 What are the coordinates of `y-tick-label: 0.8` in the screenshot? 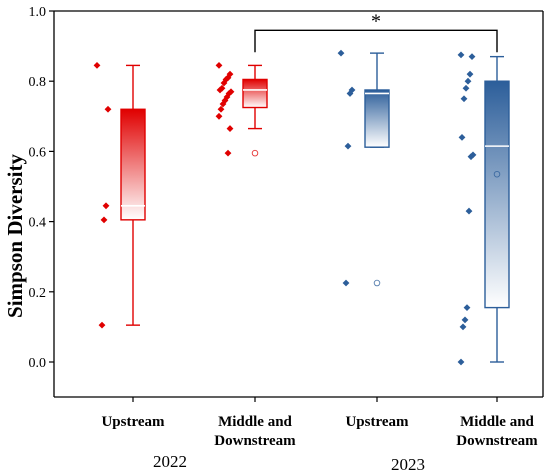 It's located at (38, 82).